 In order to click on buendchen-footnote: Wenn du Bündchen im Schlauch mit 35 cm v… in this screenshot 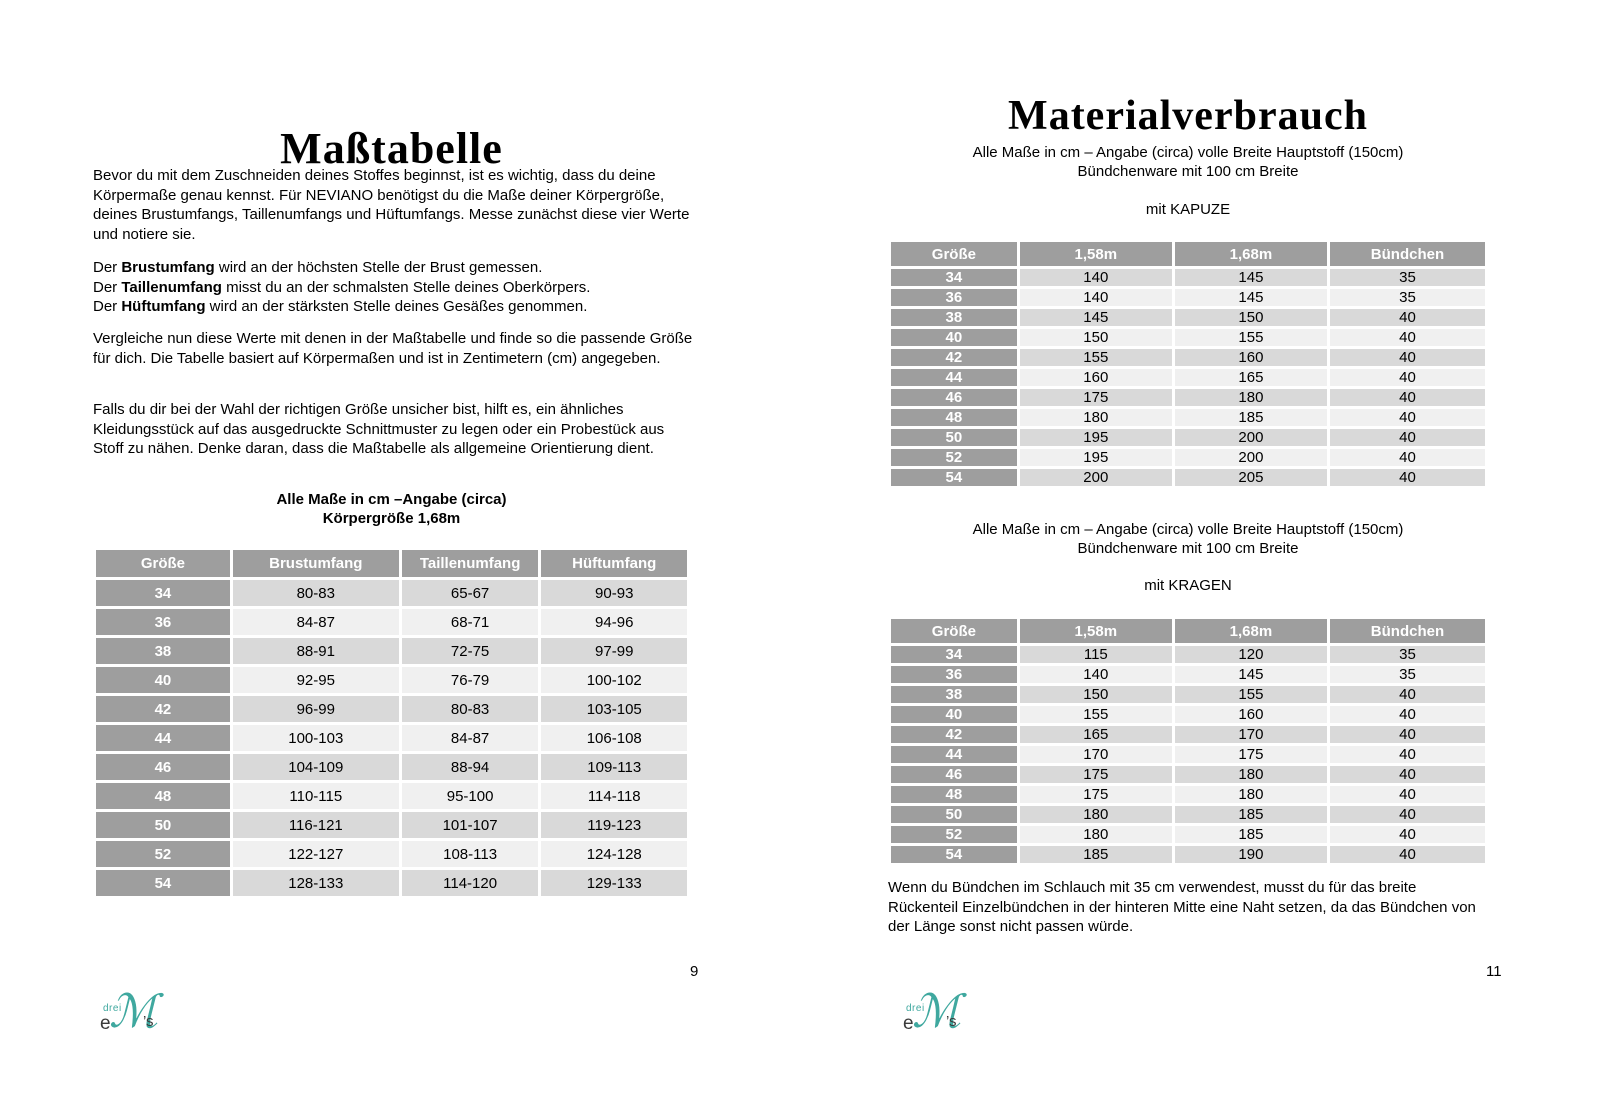, I will do `click(1182, 907)`.